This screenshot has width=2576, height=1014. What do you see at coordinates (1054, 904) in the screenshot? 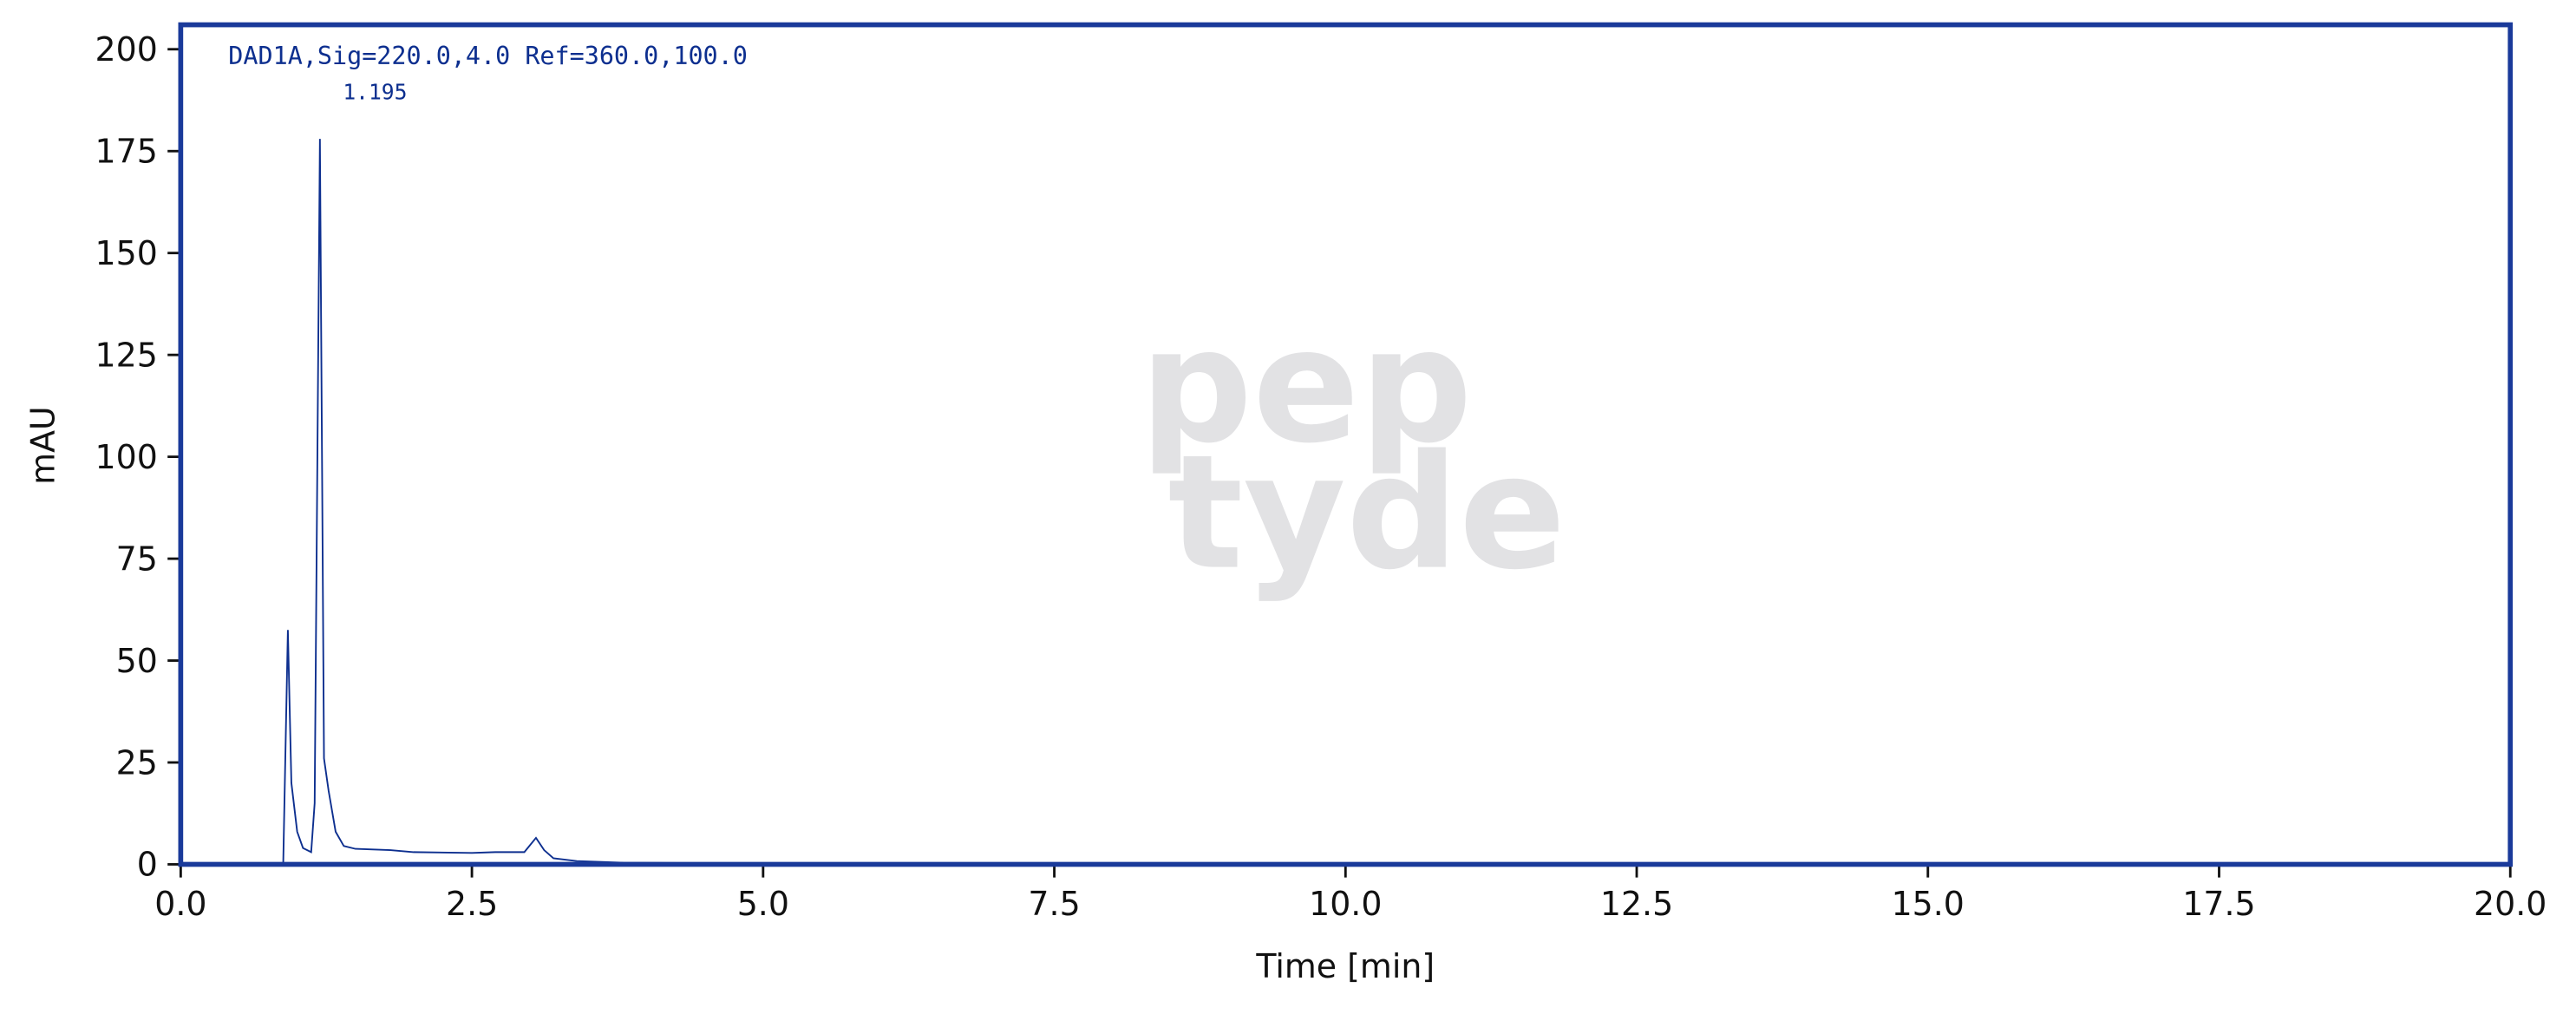
I see `x-tick-label: 7.5` at bounding box center [1054, 904].